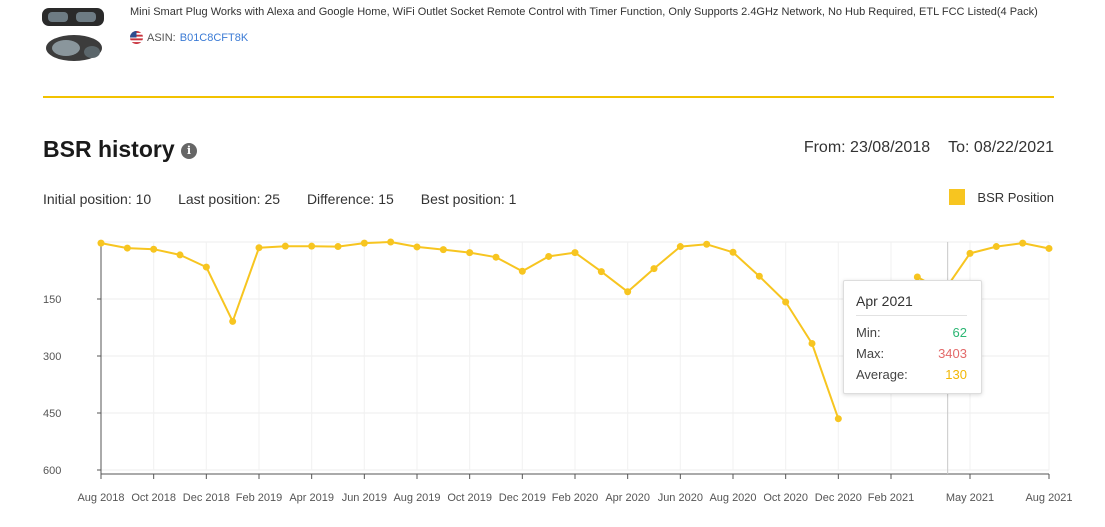 The width and height of the screenshot is (1105, 527). I want to click on section-divider, so click(548, 97).